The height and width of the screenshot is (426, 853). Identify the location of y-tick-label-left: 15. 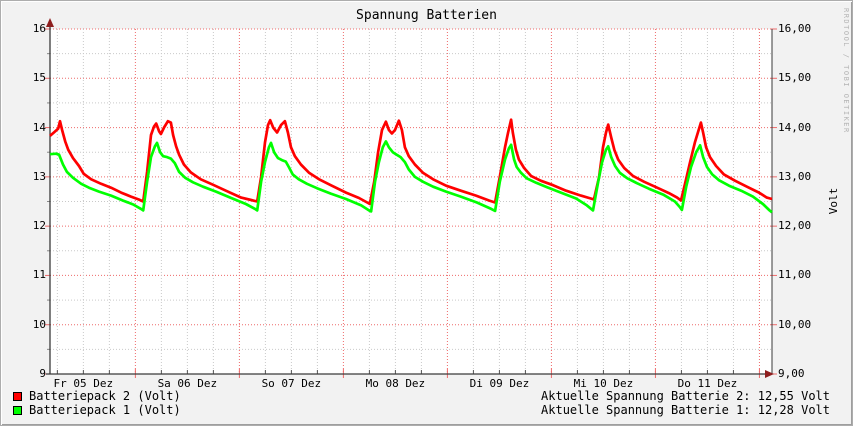
(39, 78).